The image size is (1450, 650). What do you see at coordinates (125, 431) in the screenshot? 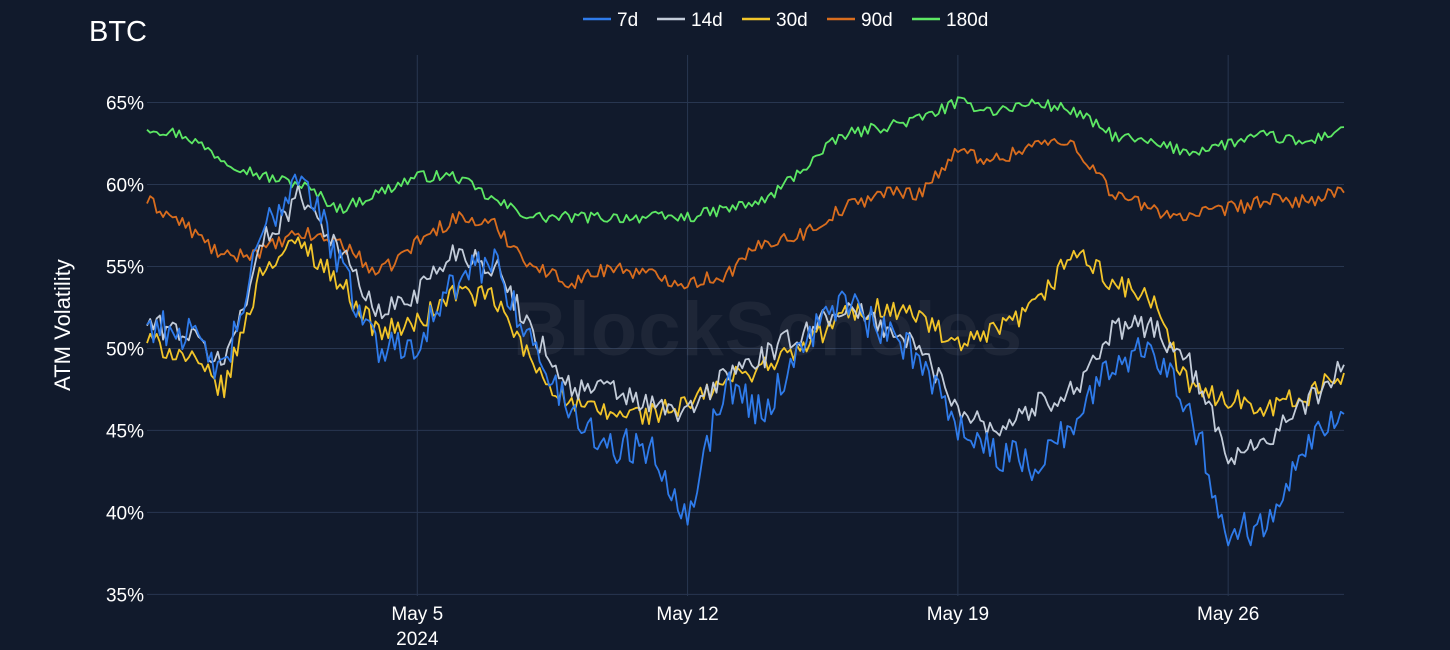
I see `y-tick-label: 45%` at bounding box center [125, 431].